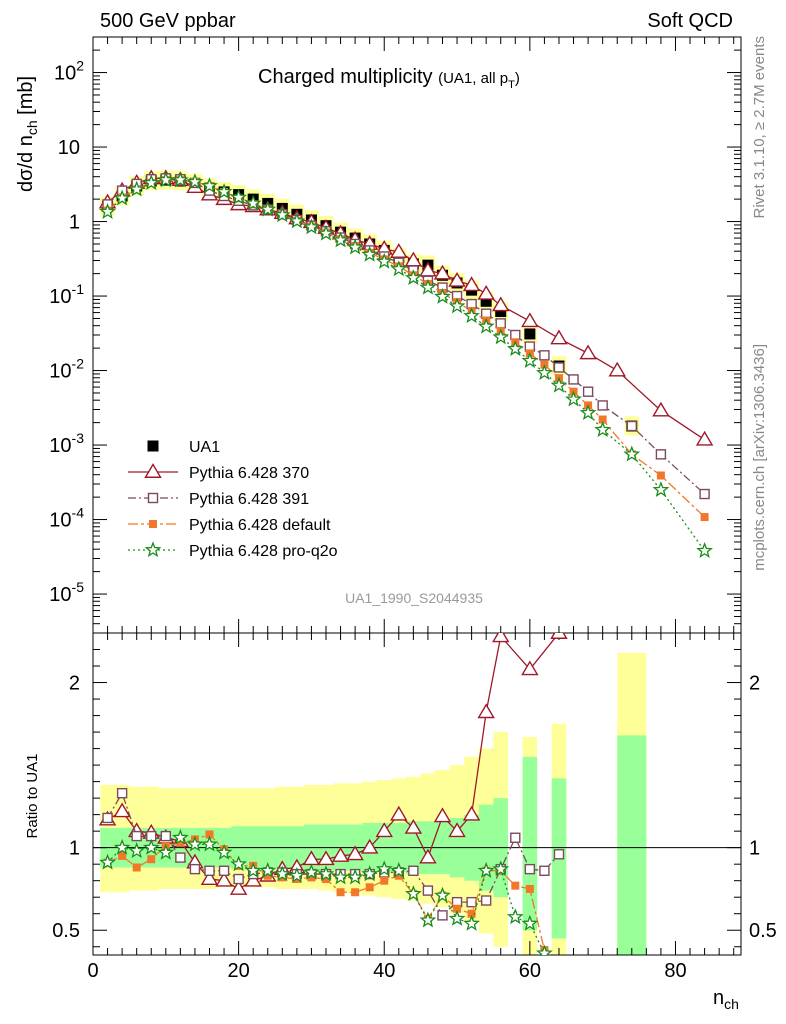 The height and width of the screenshot is (1024, 786). I want to click on legend-label: Pythia 6.428 370, so click(249, 473).